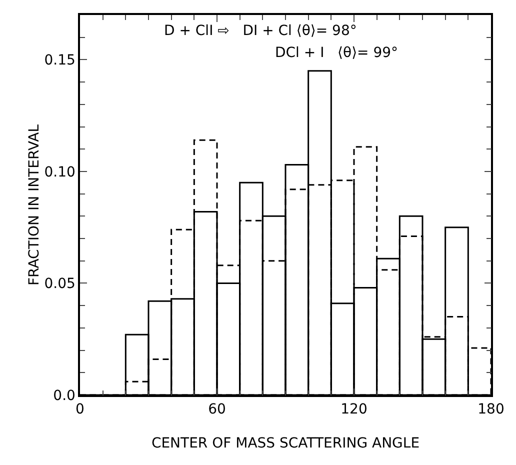 This screenshot has width=516, height=465. Describe the element at coordinates (336, 53) in the screenshot. I see `annotation: DCl + I ⟨θ⟩= 99°` at that location.